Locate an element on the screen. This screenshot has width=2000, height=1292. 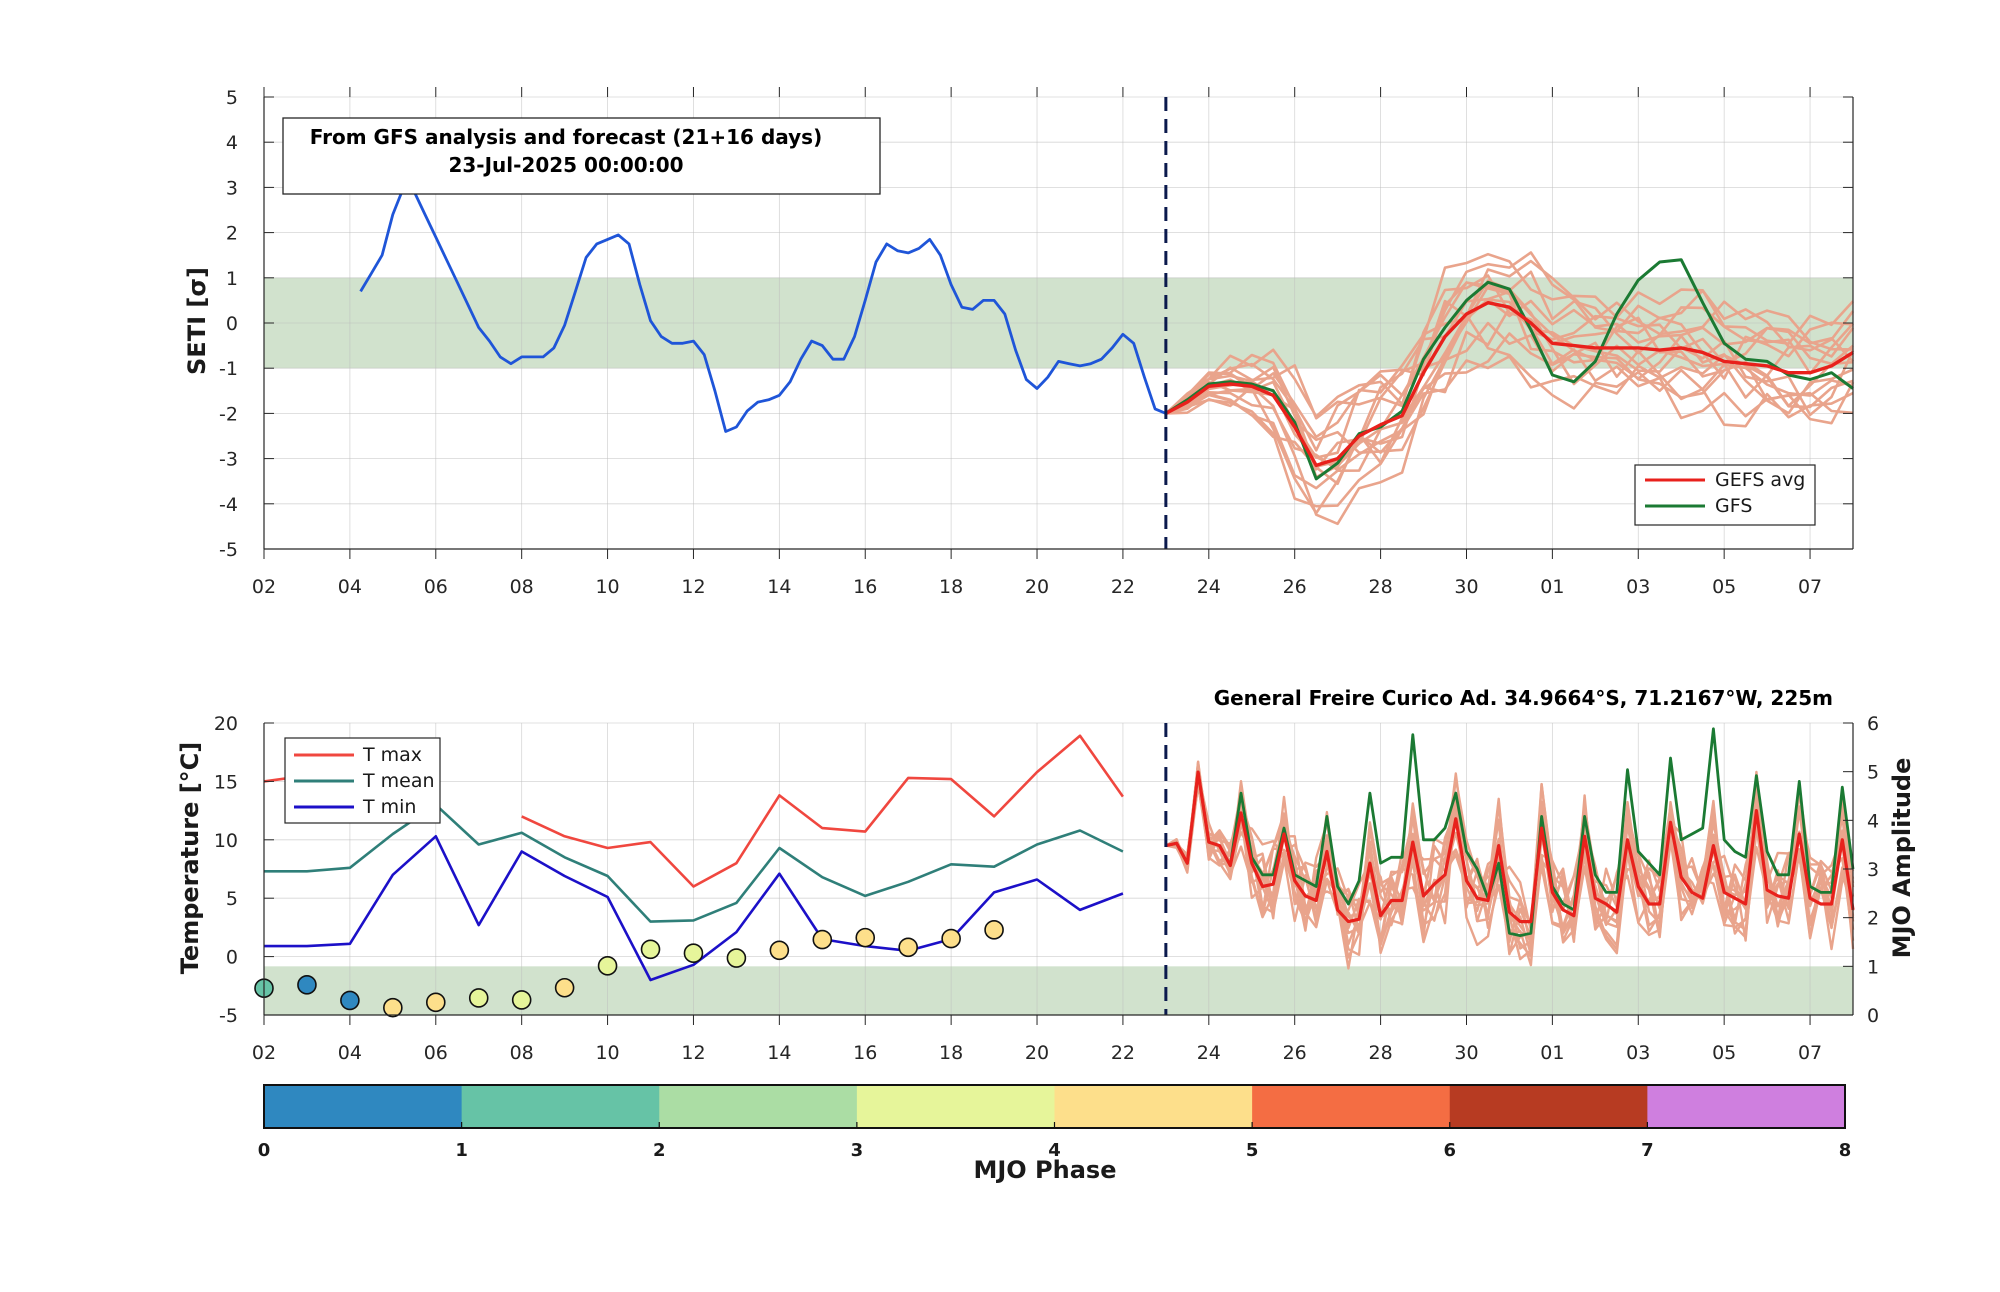
temp-x-tick-label: 05 is located at coordinates (1724, 1053).